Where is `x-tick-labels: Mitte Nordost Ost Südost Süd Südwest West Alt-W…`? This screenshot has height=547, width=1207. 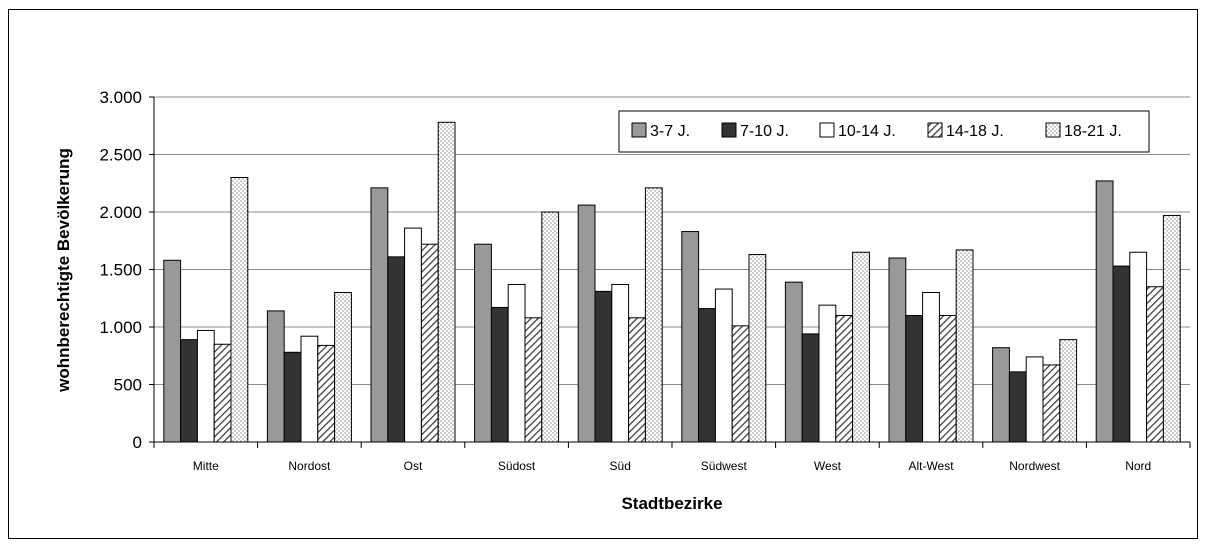 x-tick-labels: Mitte Nordost Ost Südost Süd Südwest West Alt-W… is located at coordinates (672, 466).